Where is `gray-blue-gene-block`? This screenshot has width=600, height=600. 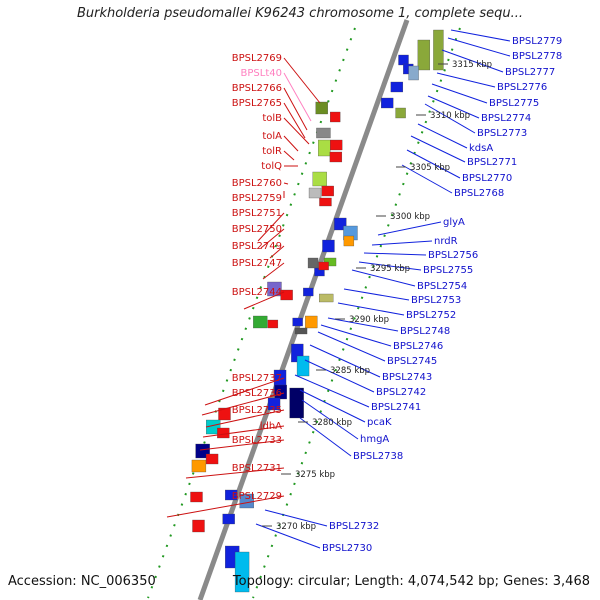
gray-blue-gene-block is located at coordinates (413, 73).